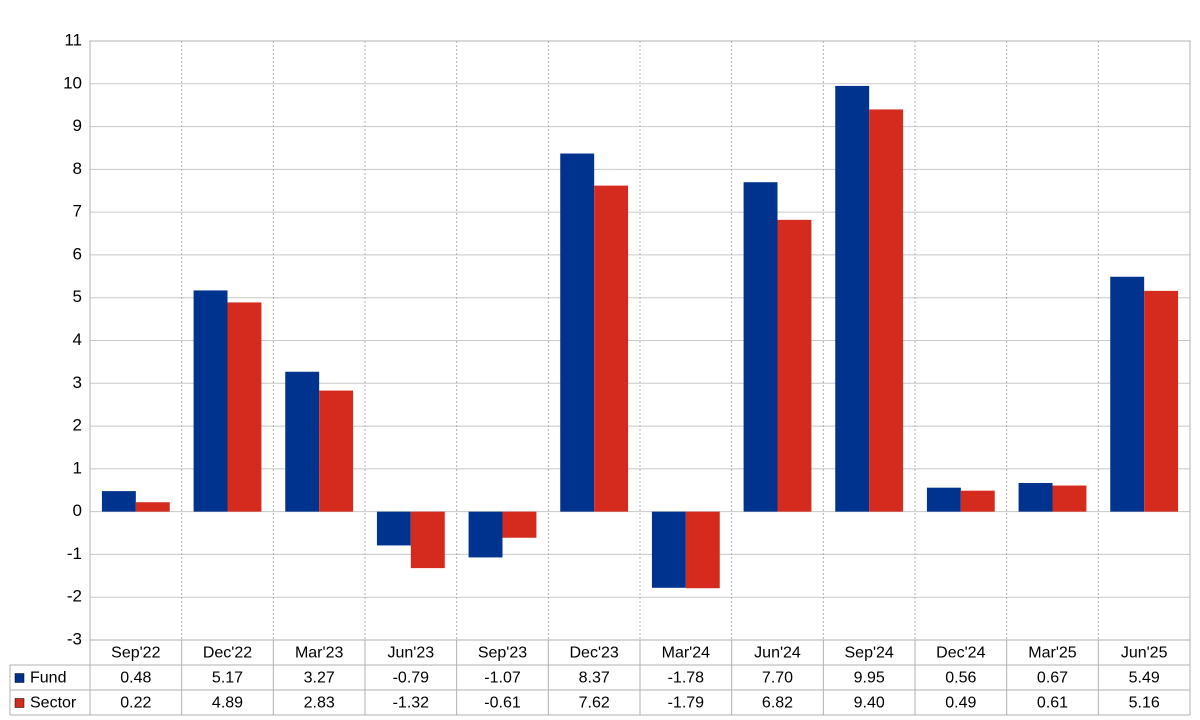  Describe the element at coordinates (77, 125) in the screenshot. I see `y-tick-label: 9` at that location.